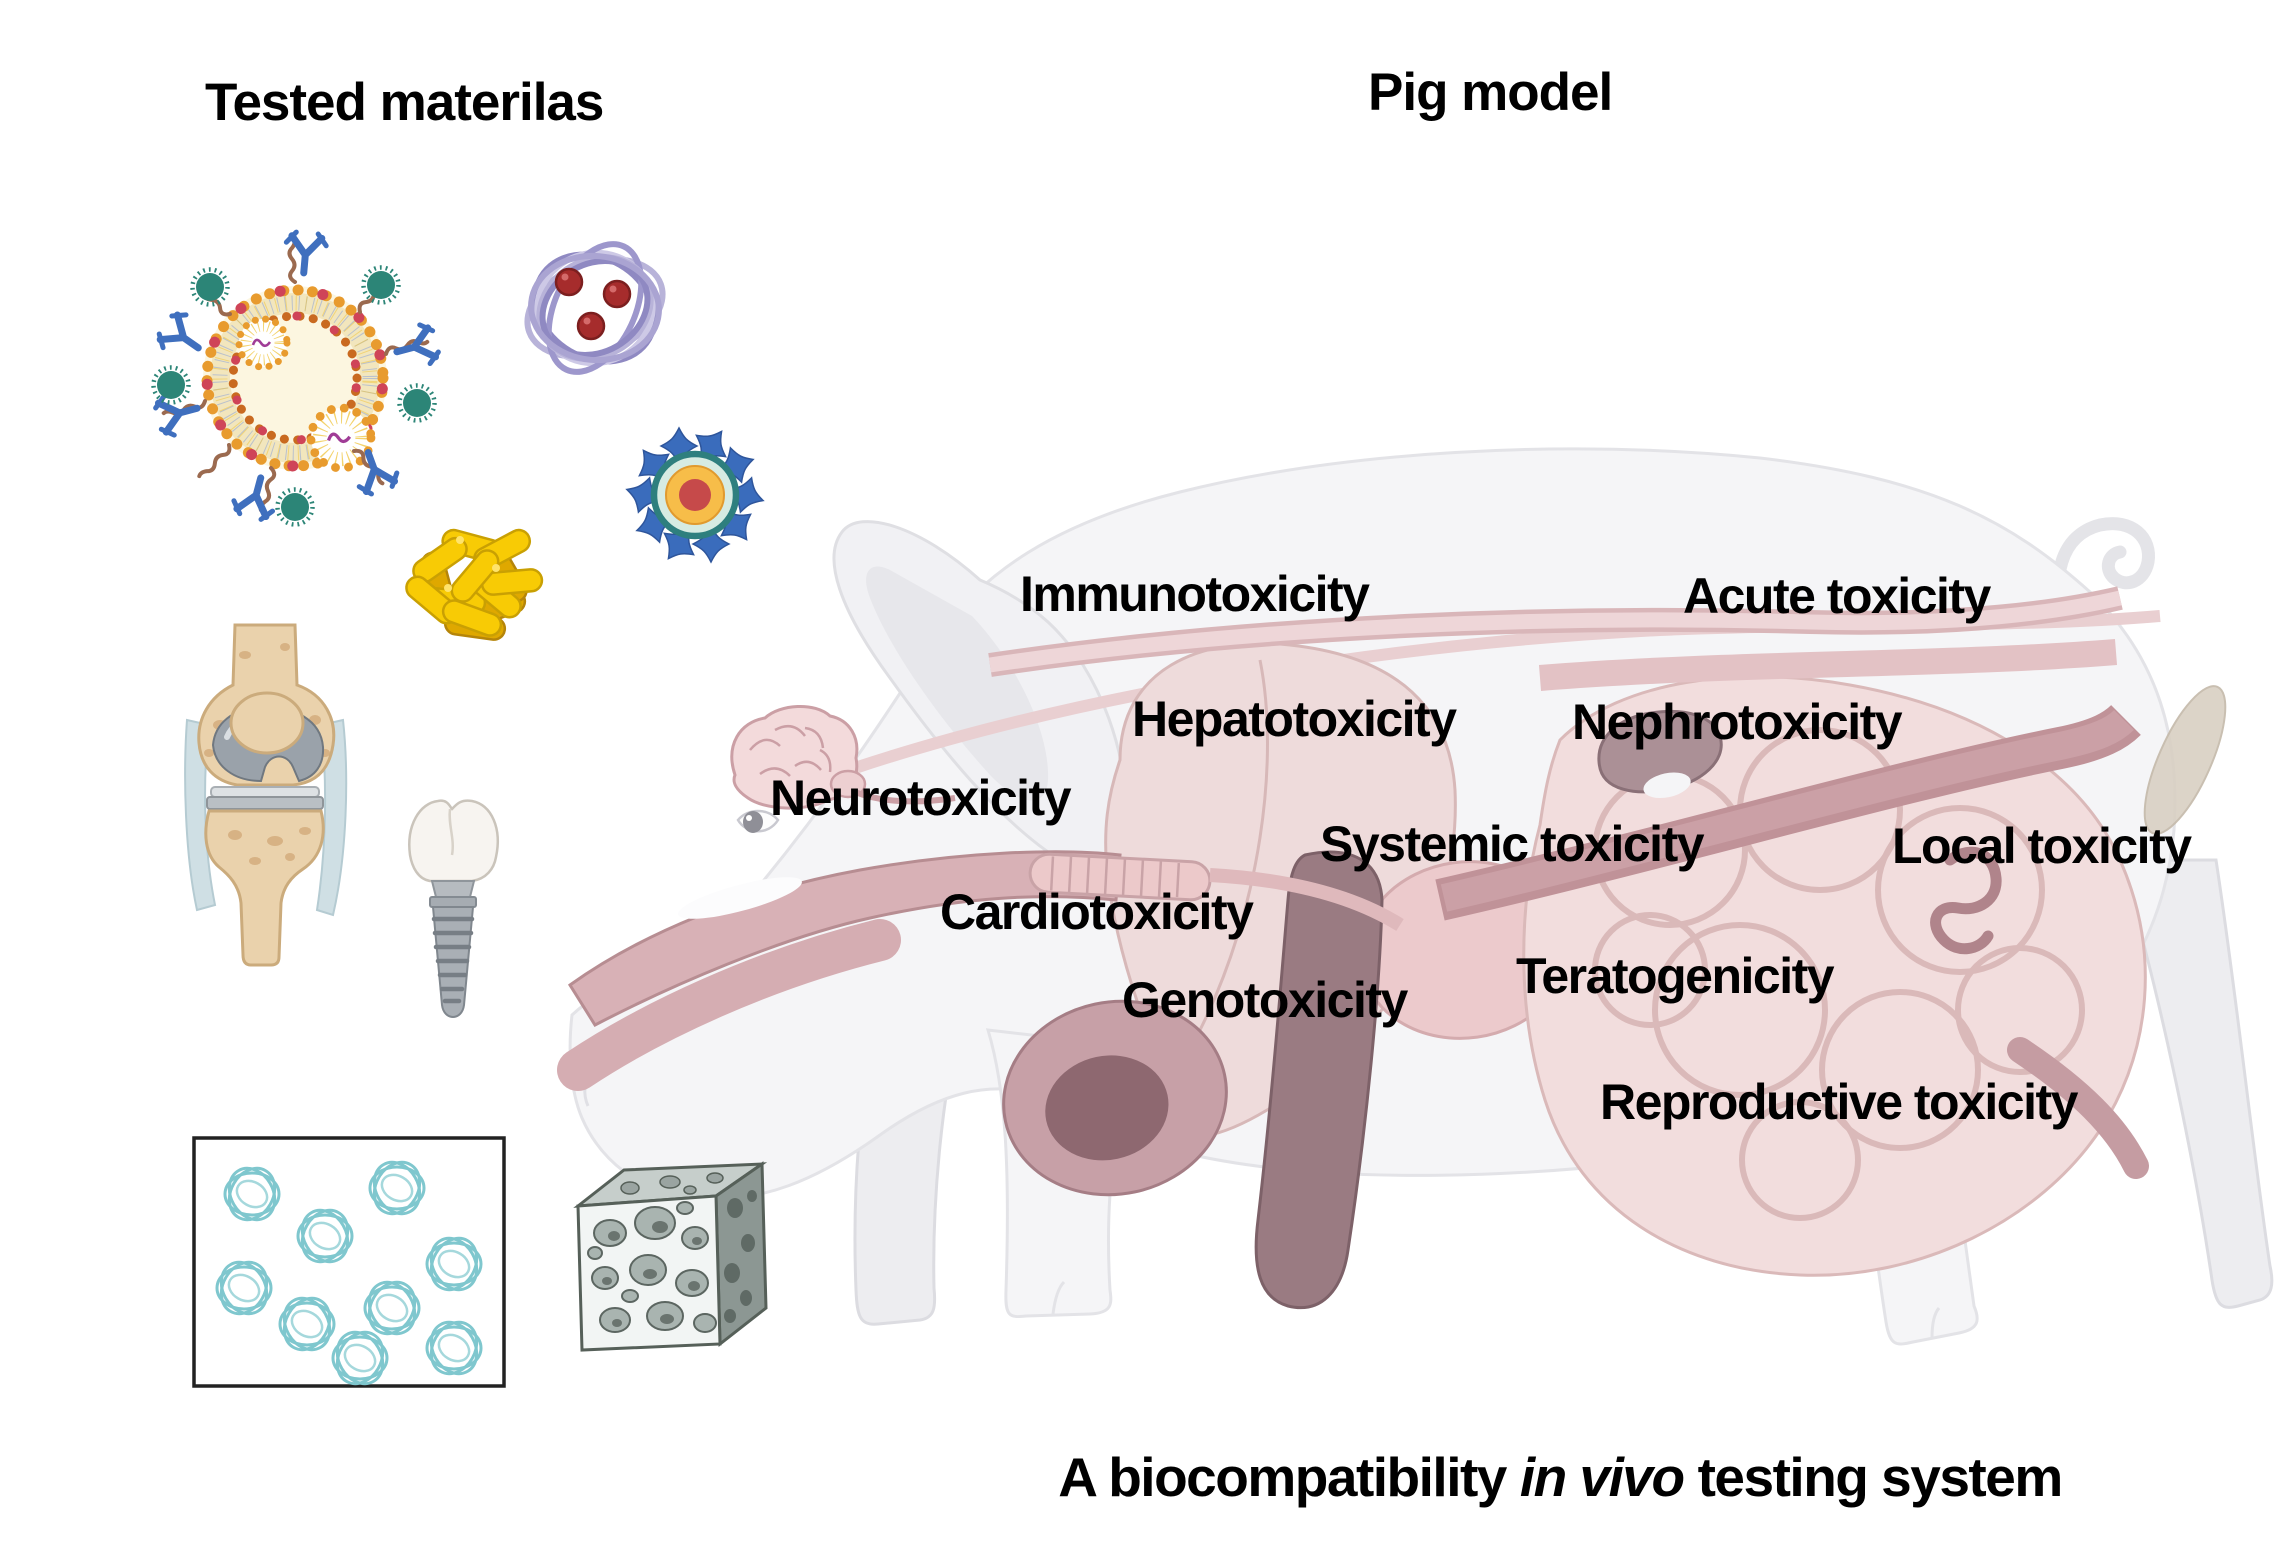 This screenshot has height=1556, width=2278. Describe the element at coordinates (1282, 1477) in the screenshot. I see `caption-prefix: A biocompatibility` at that location.